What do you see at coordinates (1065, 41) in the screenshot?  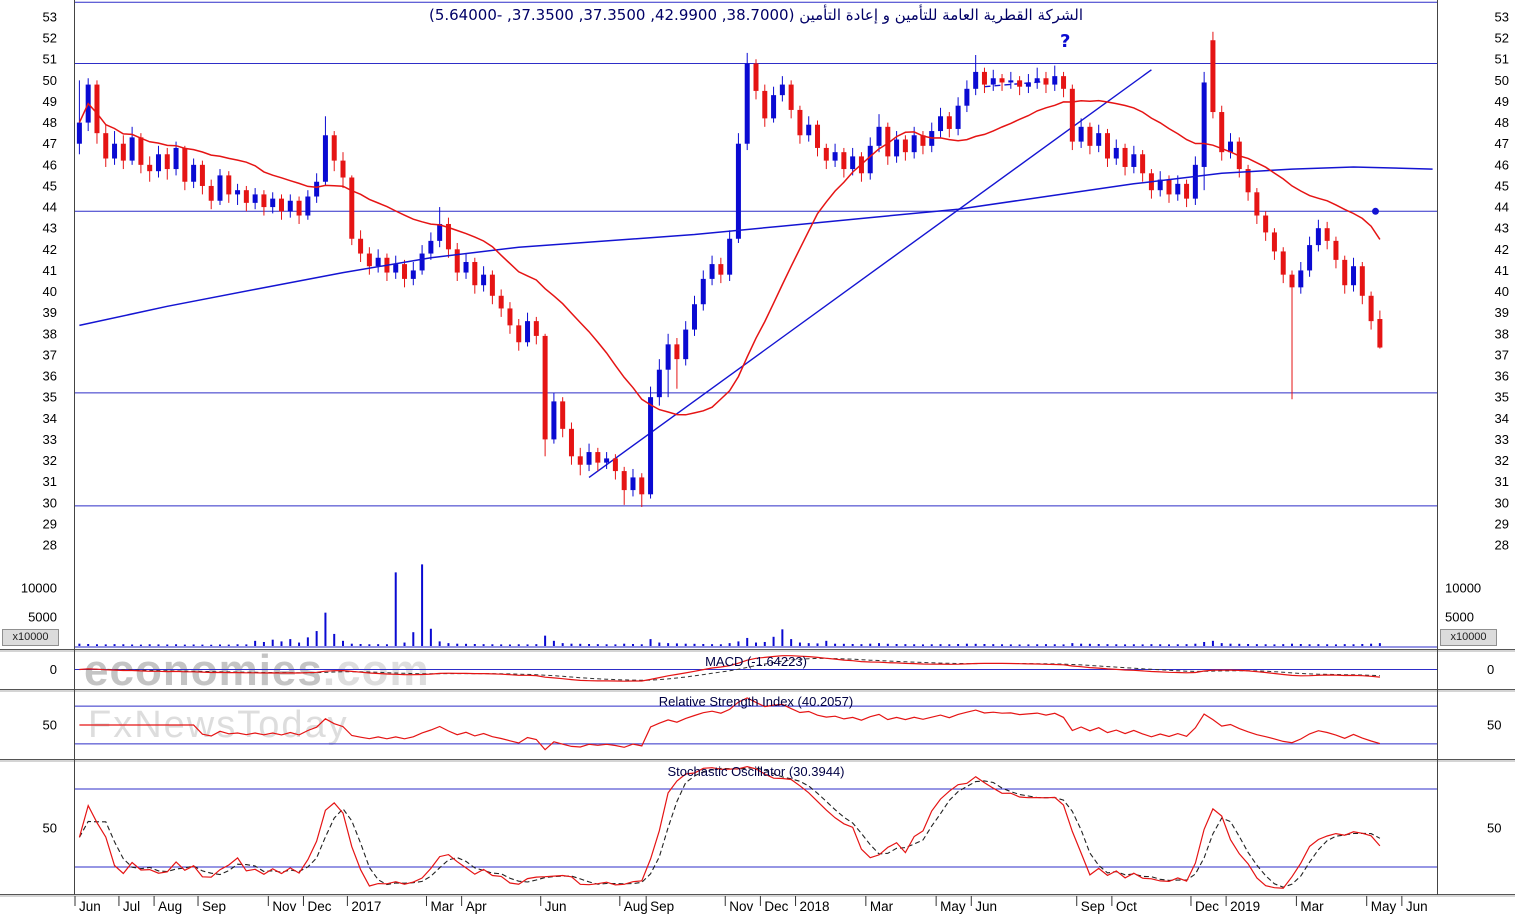 I see `question-annotation: ?` at bounding box center [1065, 41].